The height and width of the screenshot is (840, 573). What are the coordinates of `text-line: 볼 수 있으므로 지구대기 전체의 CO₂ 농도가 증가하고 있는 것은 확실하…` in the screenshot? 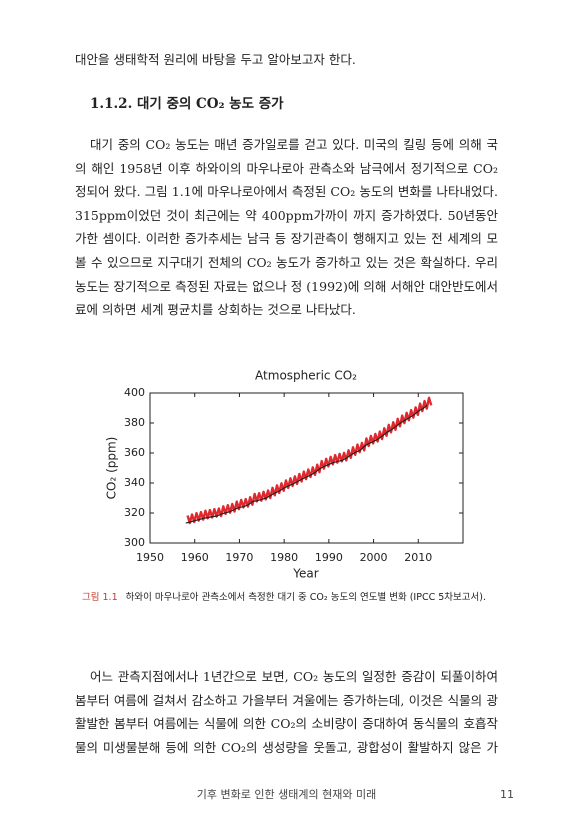 It's located at (286, 262).